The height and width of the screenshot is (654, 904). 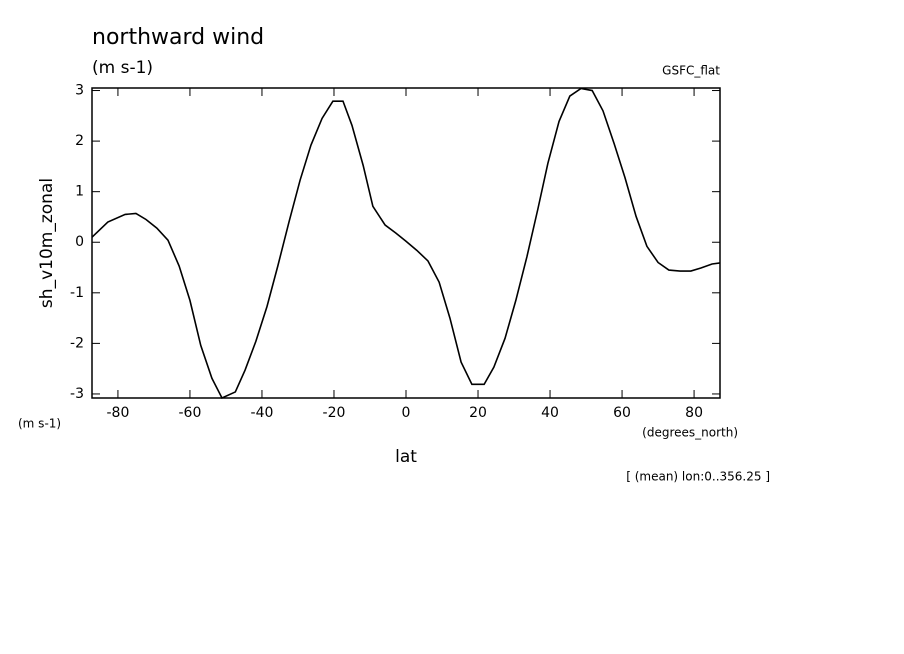 I want to click on x-tick-label: -20, so click(x=334, y=413).